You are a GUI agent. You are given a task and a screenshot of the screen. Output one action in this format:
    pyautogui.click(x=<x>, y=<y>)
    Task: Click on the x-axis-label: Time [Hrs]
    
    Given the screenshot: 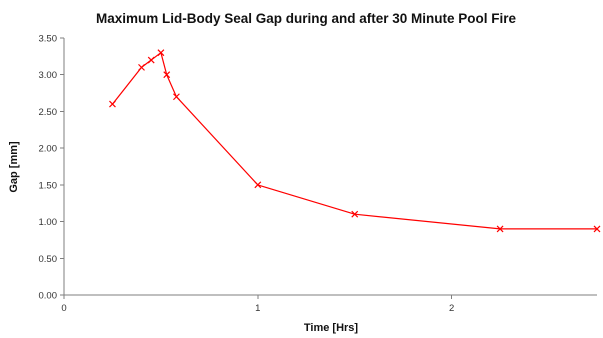 What is the action you would take?
    pyautogui.click(x=331, y=328)
    